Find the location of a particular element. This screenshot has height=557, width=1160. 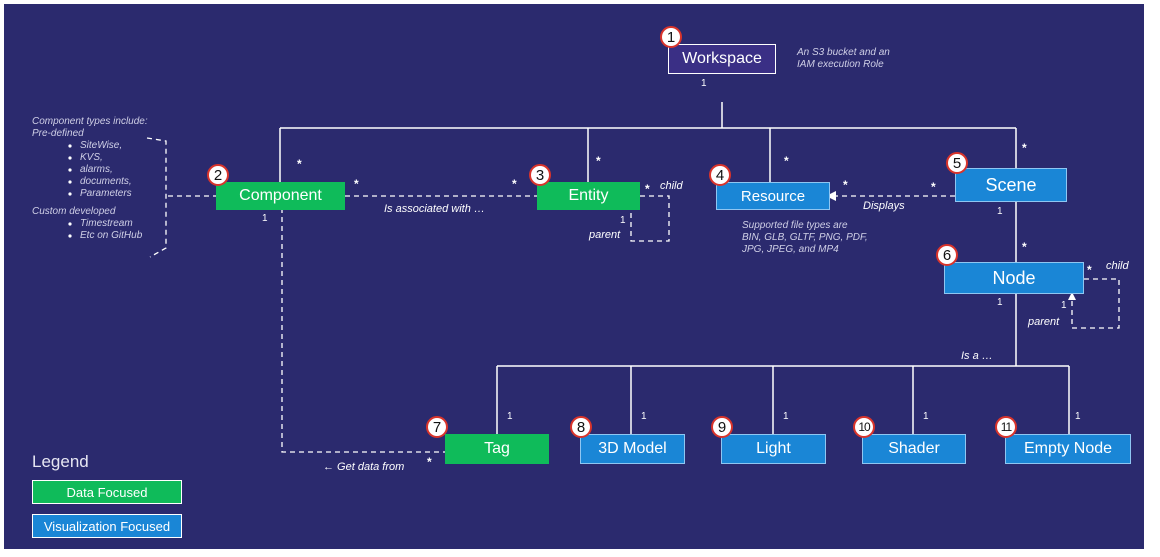

component-types-heading-line: Component types include: is located at coordinates (90, 121).